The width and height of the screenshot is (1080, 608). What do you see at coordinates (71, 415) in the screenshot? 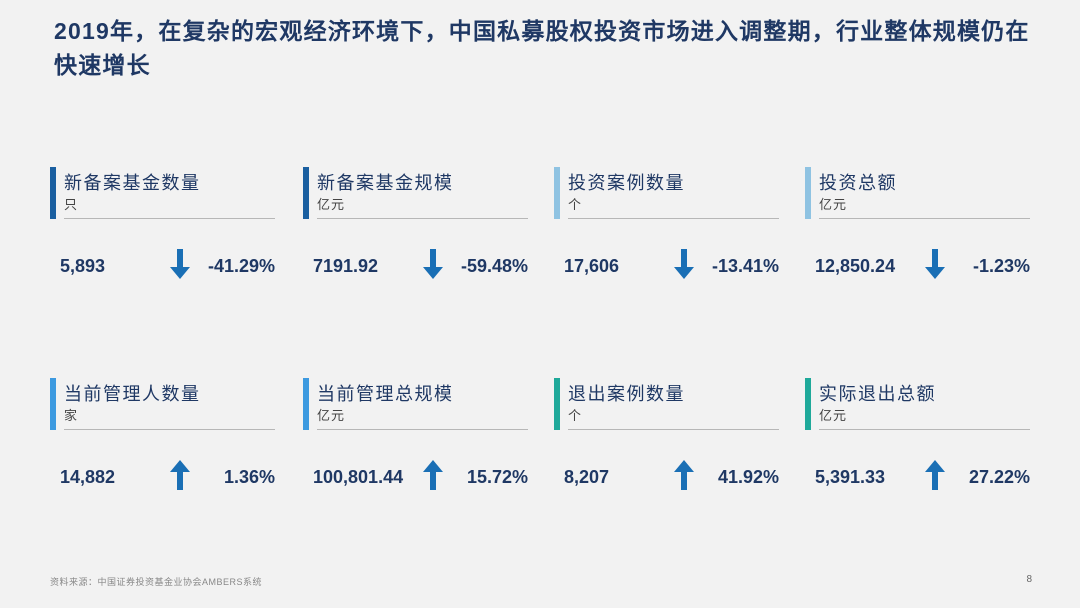
I see `metric-unit: 家` at bounding box center [71, 415].